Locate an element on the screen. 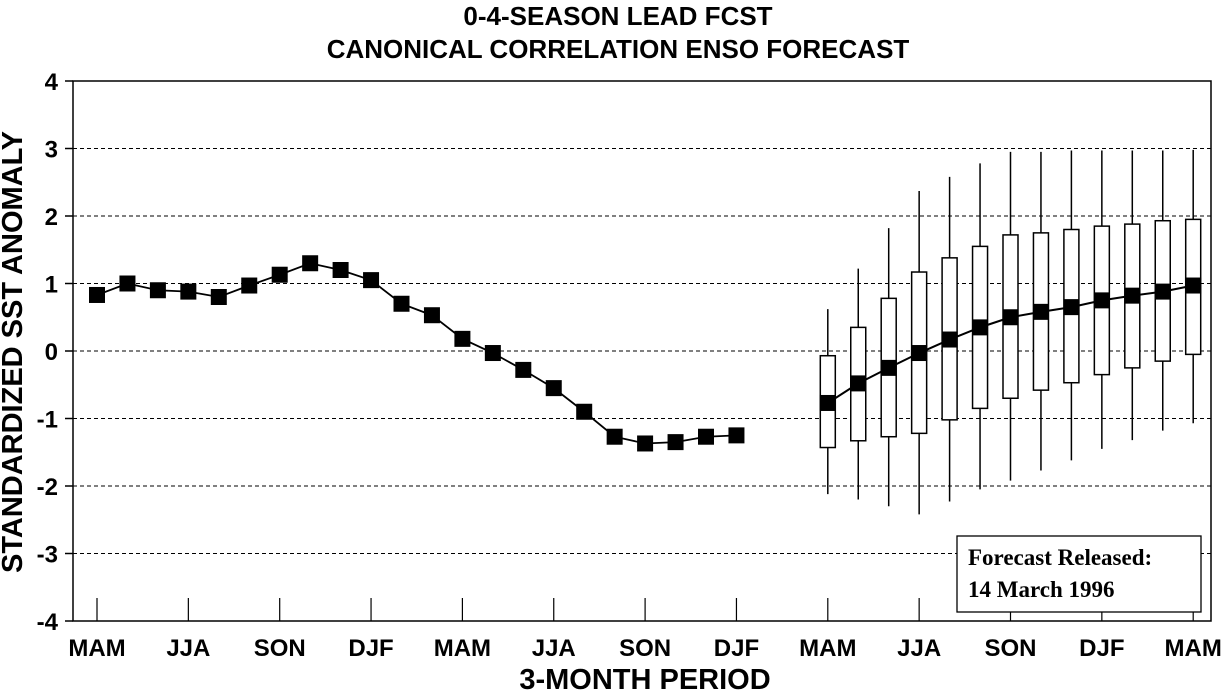 The image size is (1225, 694). y-tick-label: 1 is located at coordinates (51, 285).